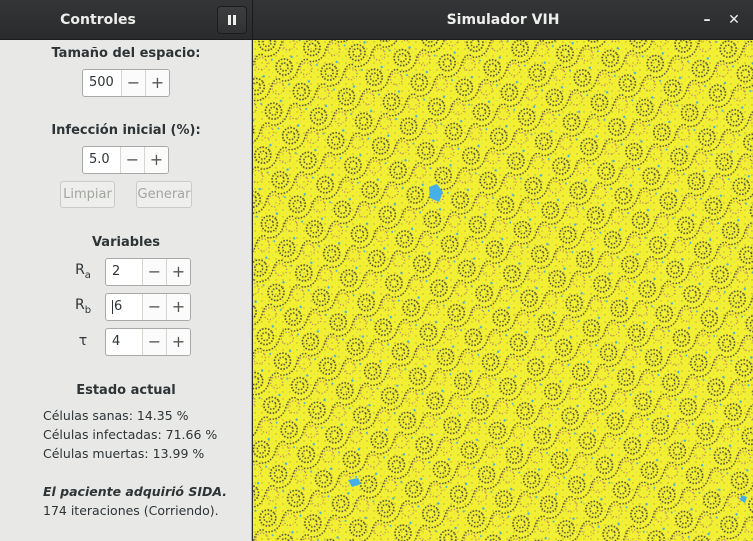 The image size is (753, 541). Describe the element at coordinates (734, 20) in the screenshot. I see `close-icon: ✕` at that location.